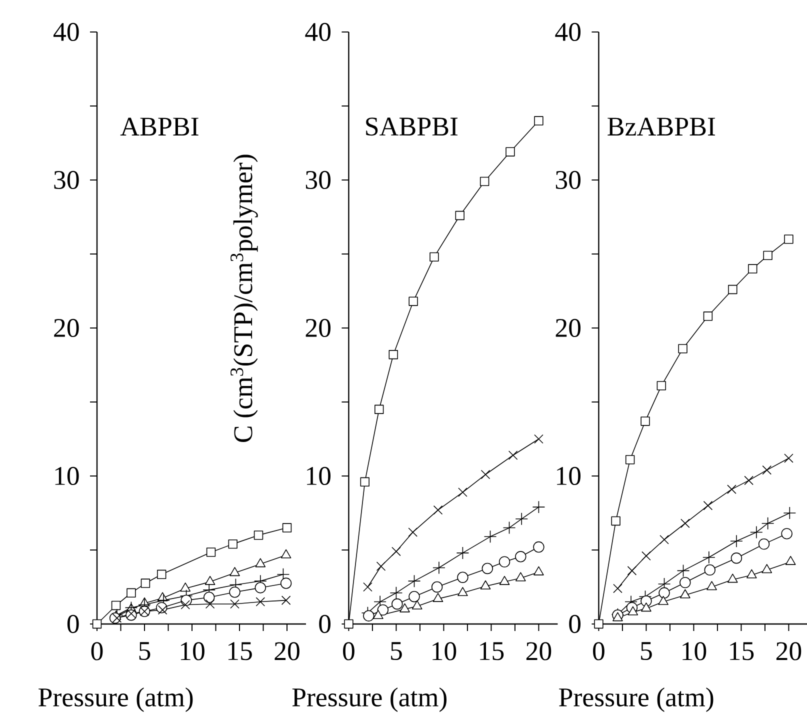 Image resolution: width=807 pixels, height=726 pixels. What do you see at coordinates (412, 127) in the screenshot?
I see `text: SABPBI` at bounding box center [412, 127].